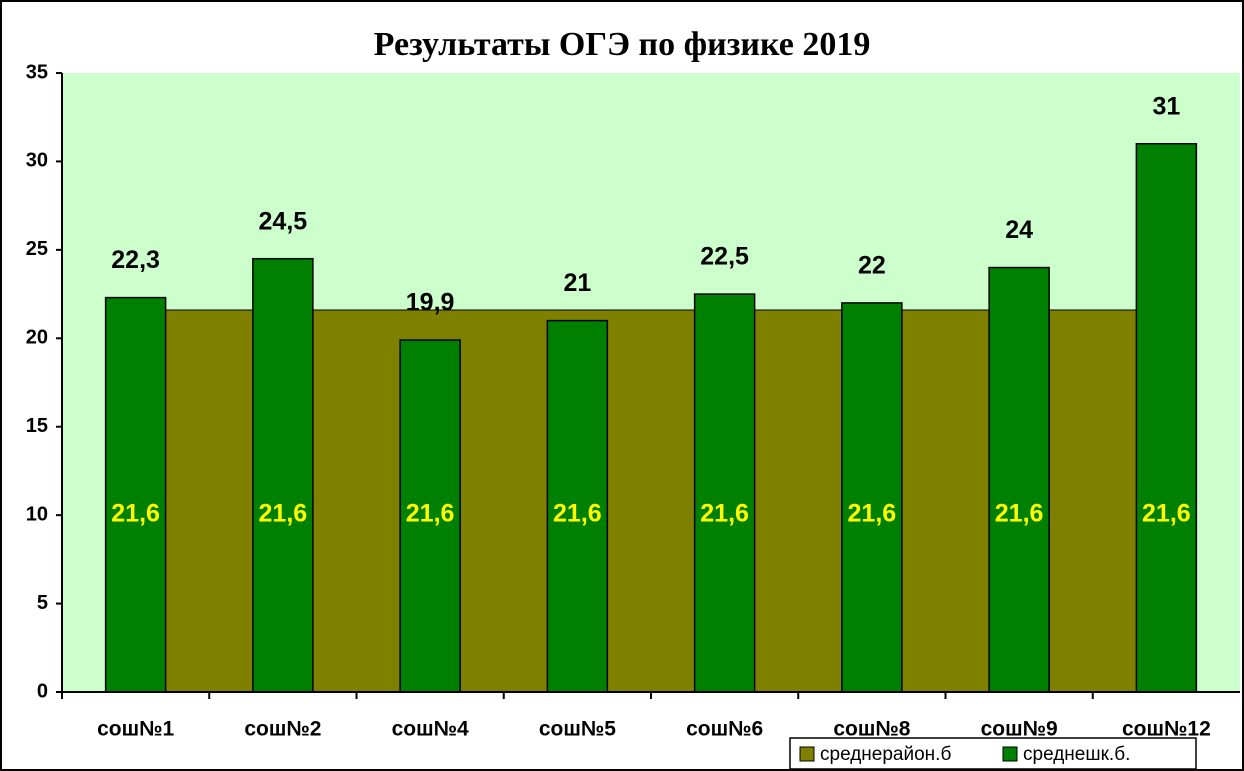  What do you see at coordinates (622, 44) in the screenshot?
I see `chart-title: Результаты ОГЭ по физике 2019` at bounding box center [622, 44].